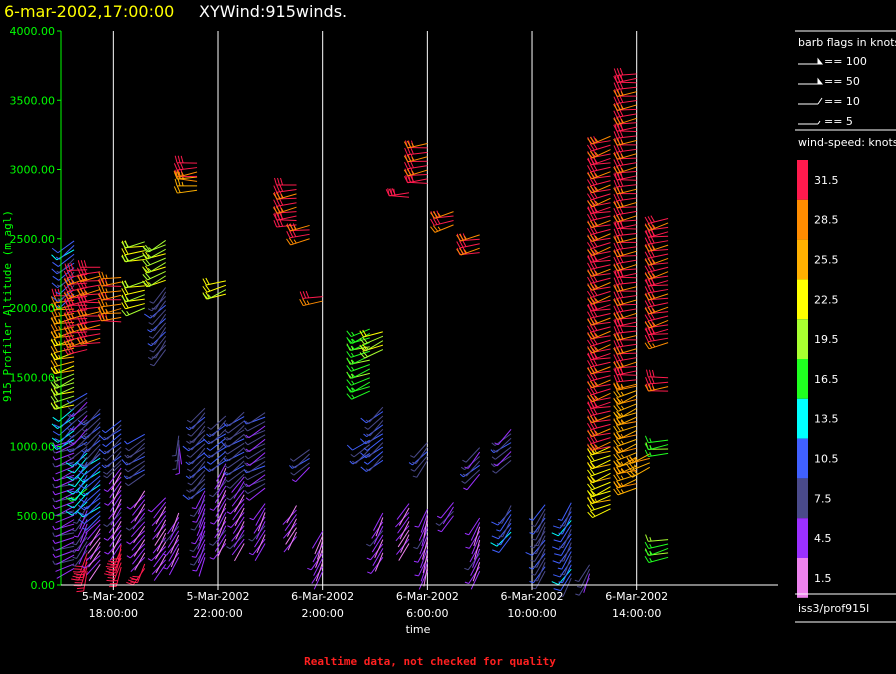  I want to click on legend-barb-flag, so click(820, 81).